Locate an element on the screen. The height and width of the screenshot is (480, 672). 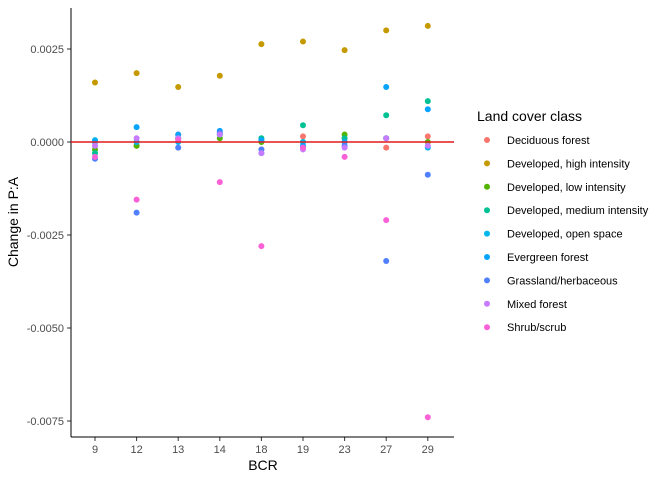
legend-item: Developed, high intensity is located at coordinates (557, 164).